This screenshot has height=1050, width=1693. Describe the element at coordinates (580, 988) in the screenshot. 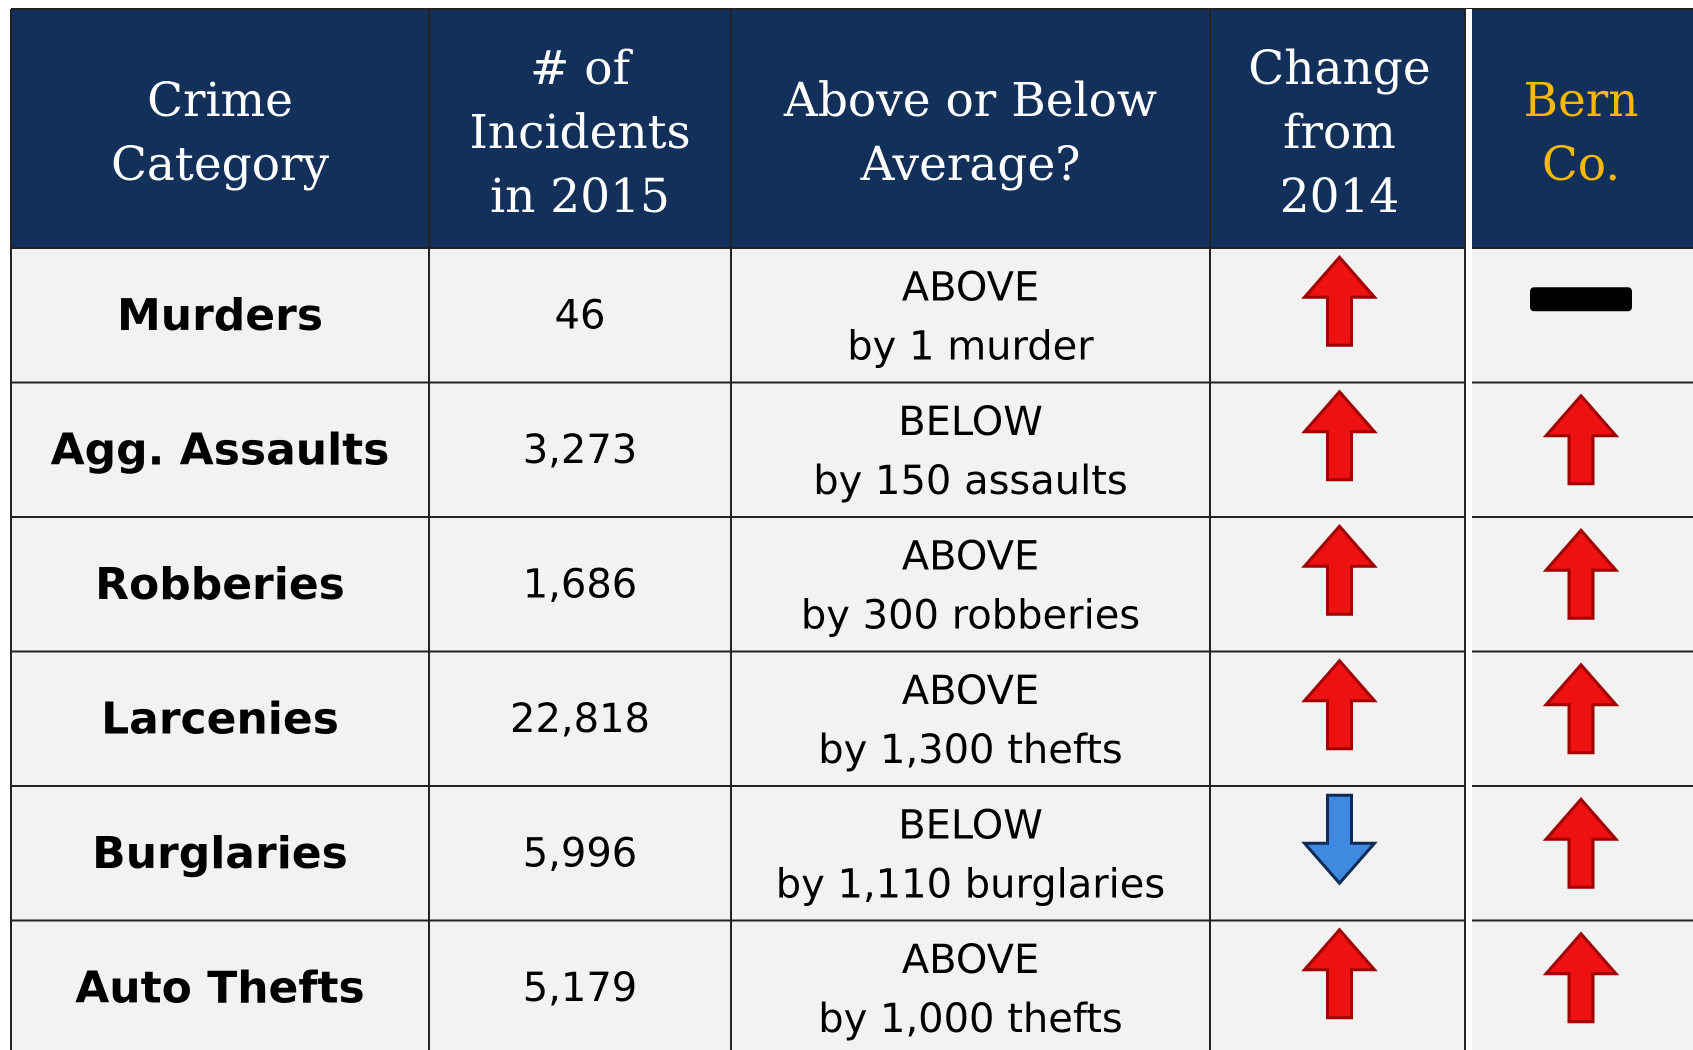

I see `incidents-cell: 5,179` at that location.